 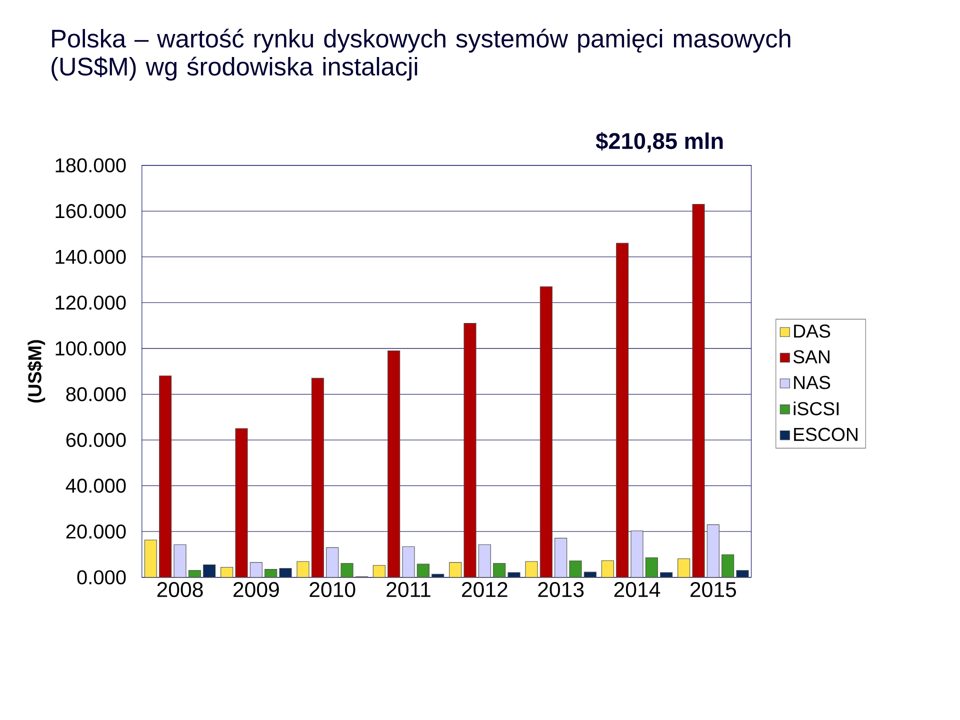 What do you see at coordinates (96, 394) in the screenshot?
I see `y-tick-label: 80.000` at bounding box center [96, 394].